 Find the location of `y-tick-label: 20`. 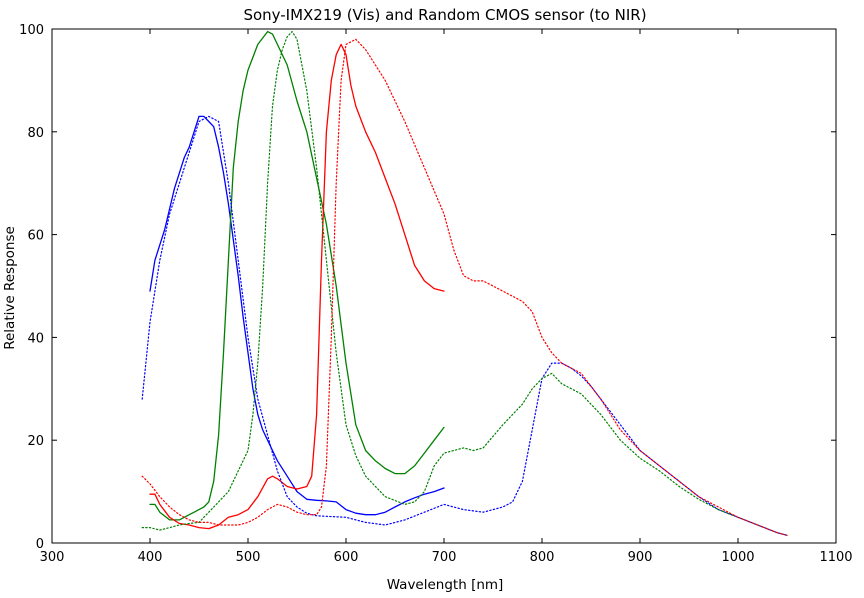

y-tick-label: 20 is located at coordinates (35, 441).